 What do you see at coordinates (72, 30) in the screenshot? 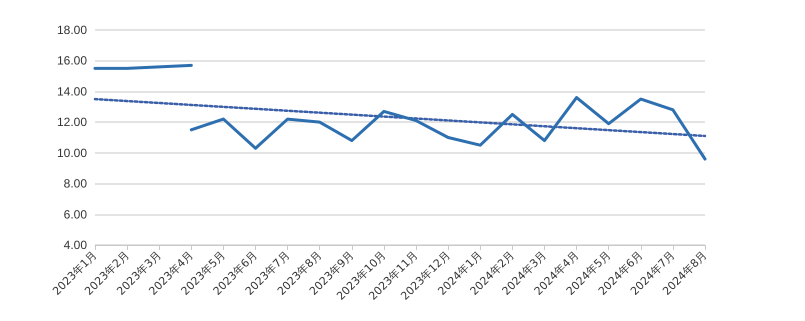
I see `y-tick-label: 18.00` at bounding box center [72, 30].